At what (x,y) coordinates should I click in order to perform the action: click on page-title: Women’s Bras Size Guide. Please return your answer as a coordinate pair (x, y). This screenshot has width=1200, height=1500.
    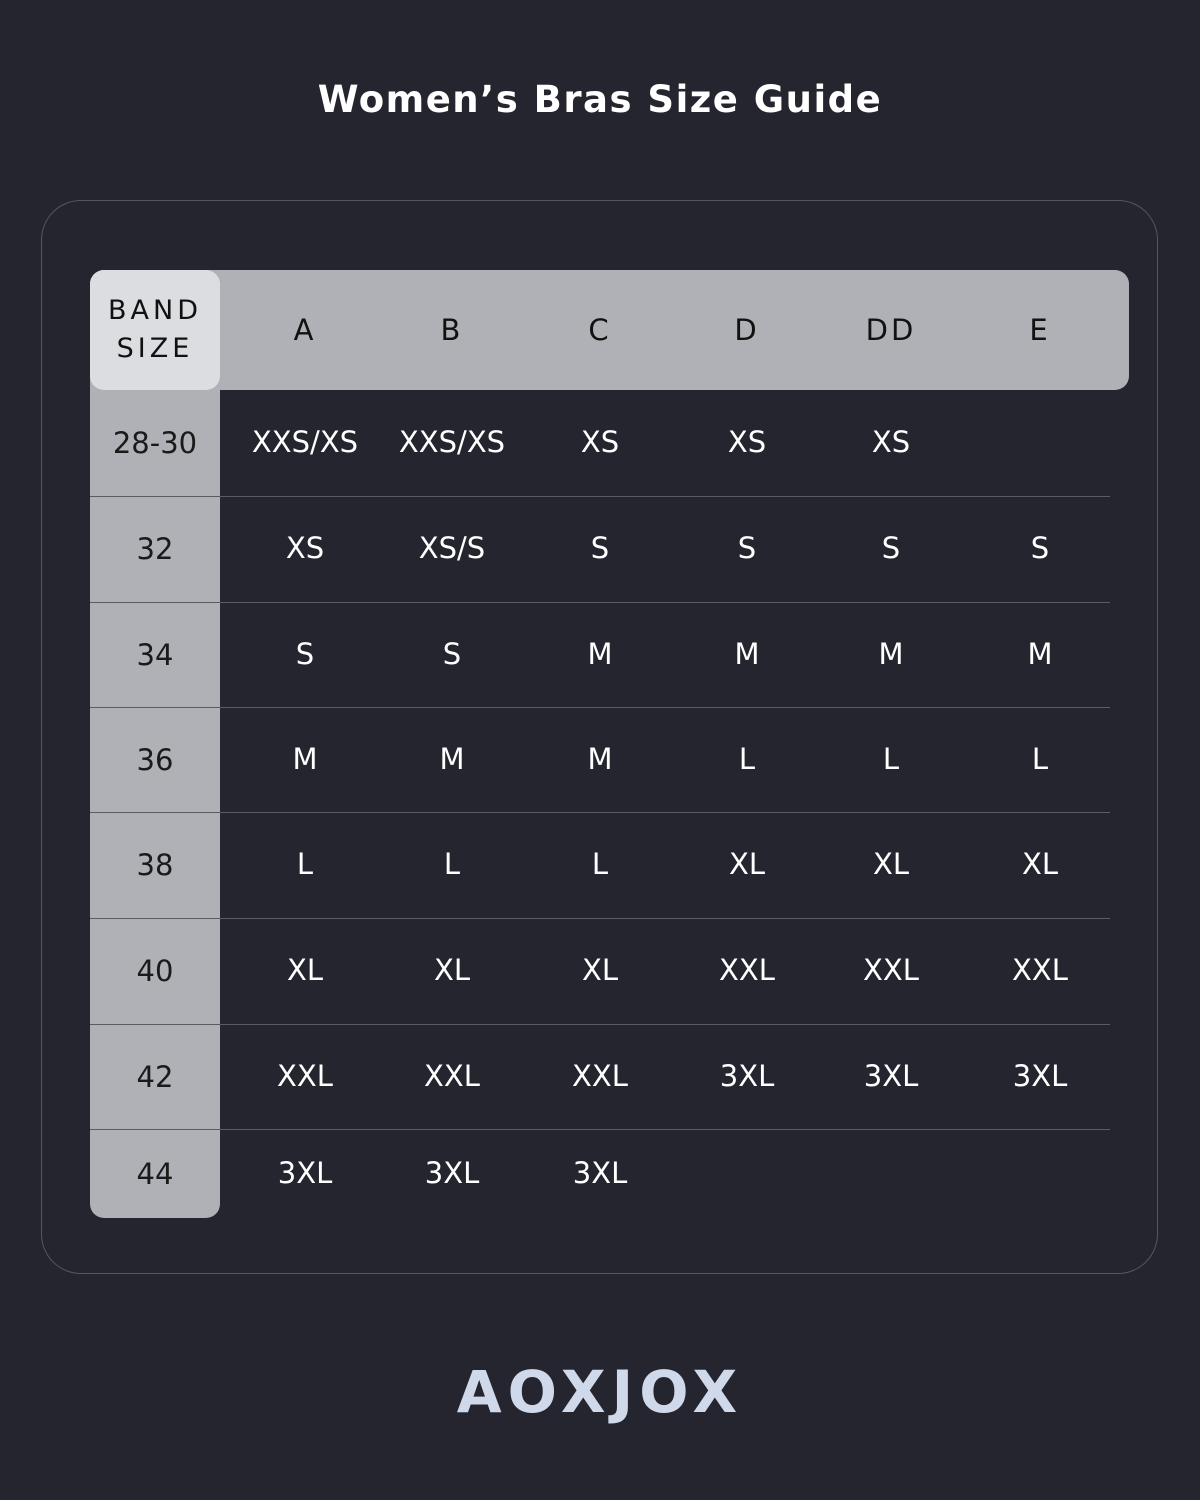
    Looking at the image, I should click on (600, 99).